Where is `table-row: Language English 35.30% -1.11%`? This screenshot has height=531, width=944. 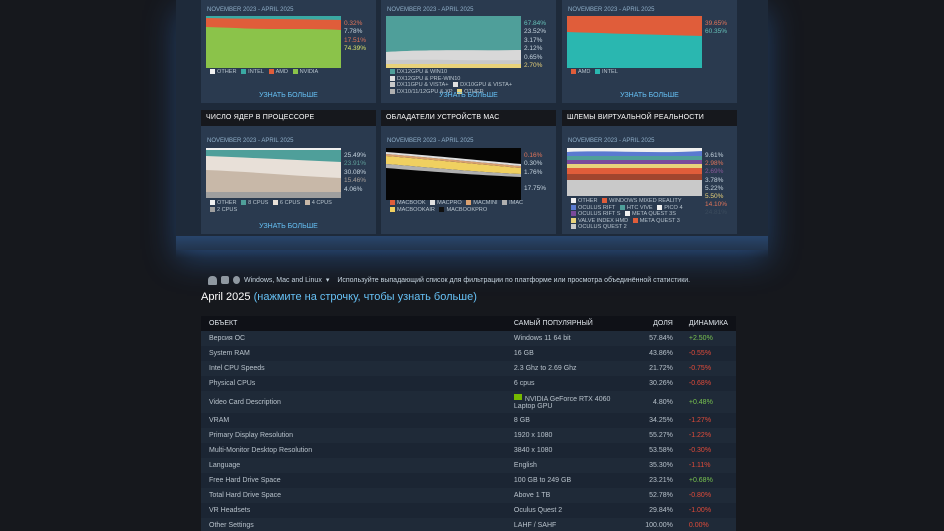 table-row: Language English 35.30% -1.11% is located at coordinates (468, 465).